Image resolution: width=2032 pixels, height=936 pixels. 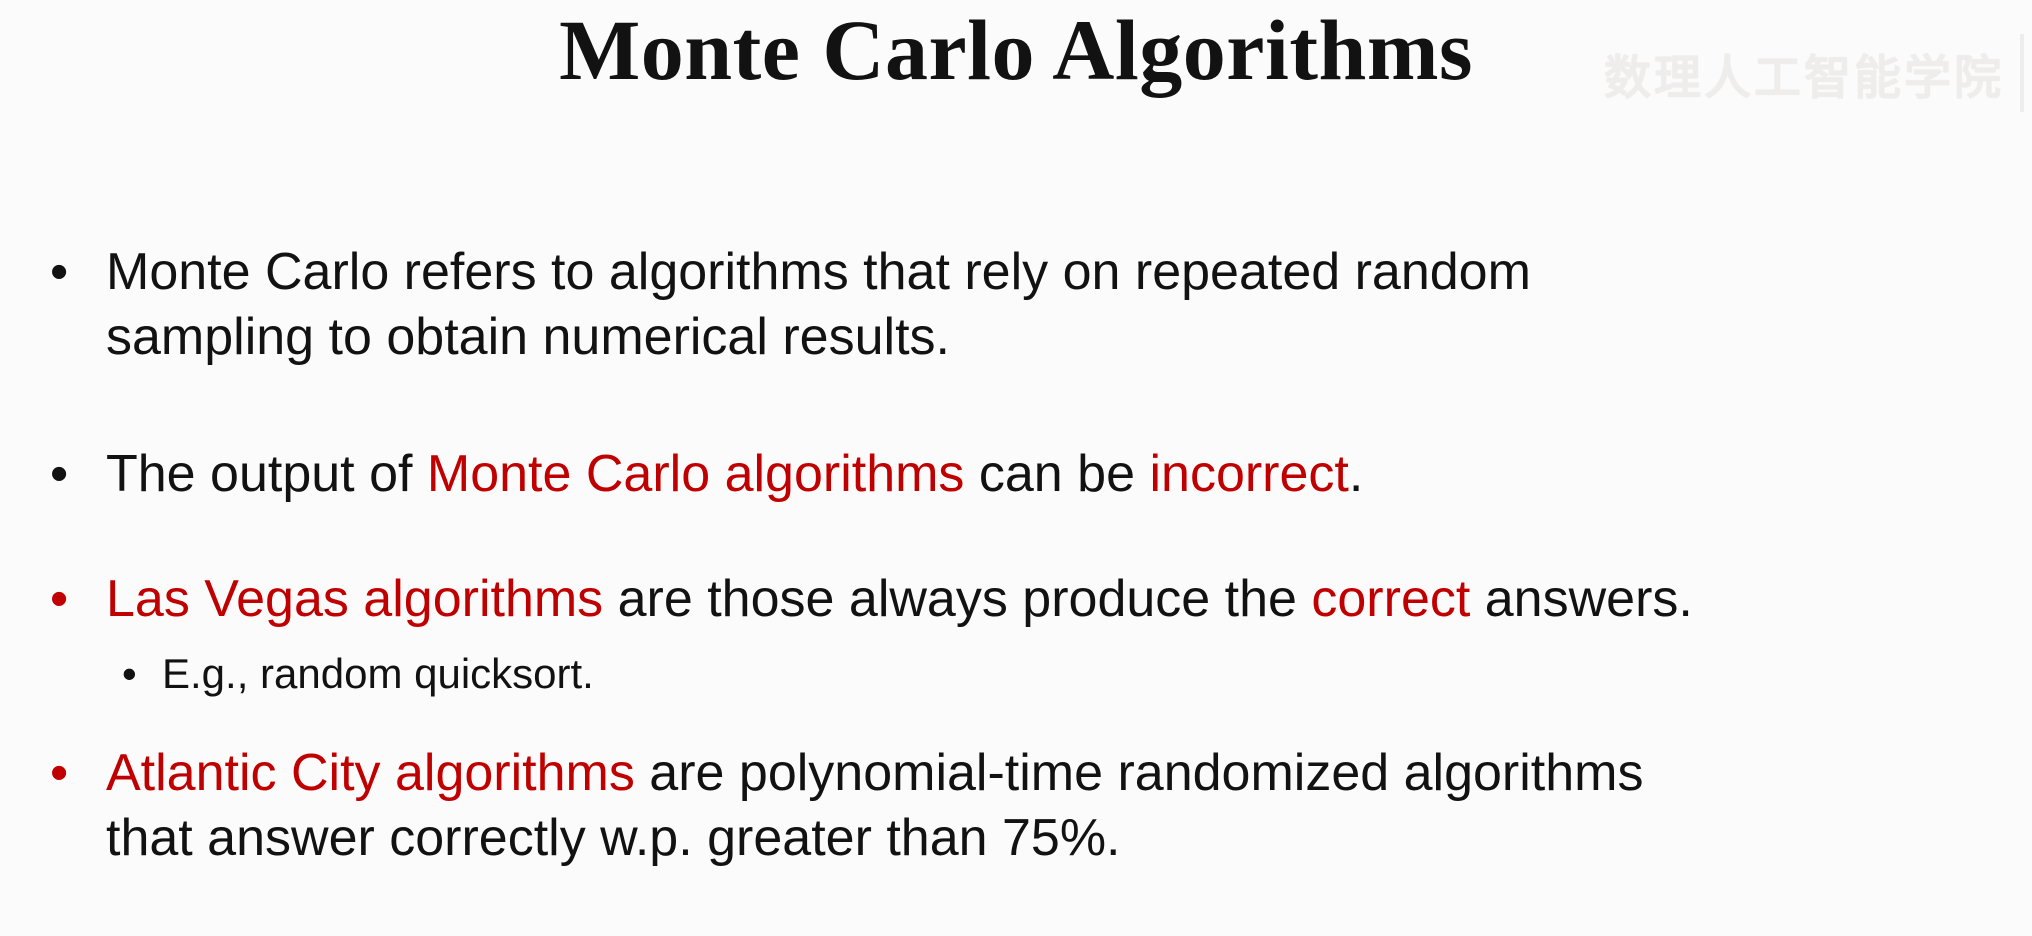 What do you see at coordinates (2022, 73) in the screenshot?
I see `watermark-bar` at bounding box center [2022, 73].